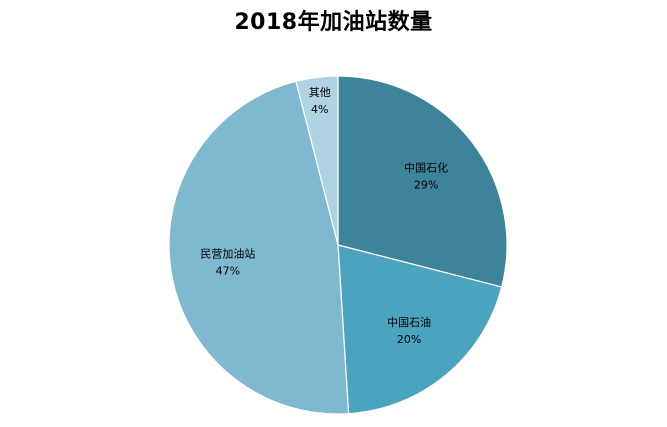 Image resolution: width=667 pixels, height=427 pixels. I want to click on slice-value-label: 29%, so click(426, 185).